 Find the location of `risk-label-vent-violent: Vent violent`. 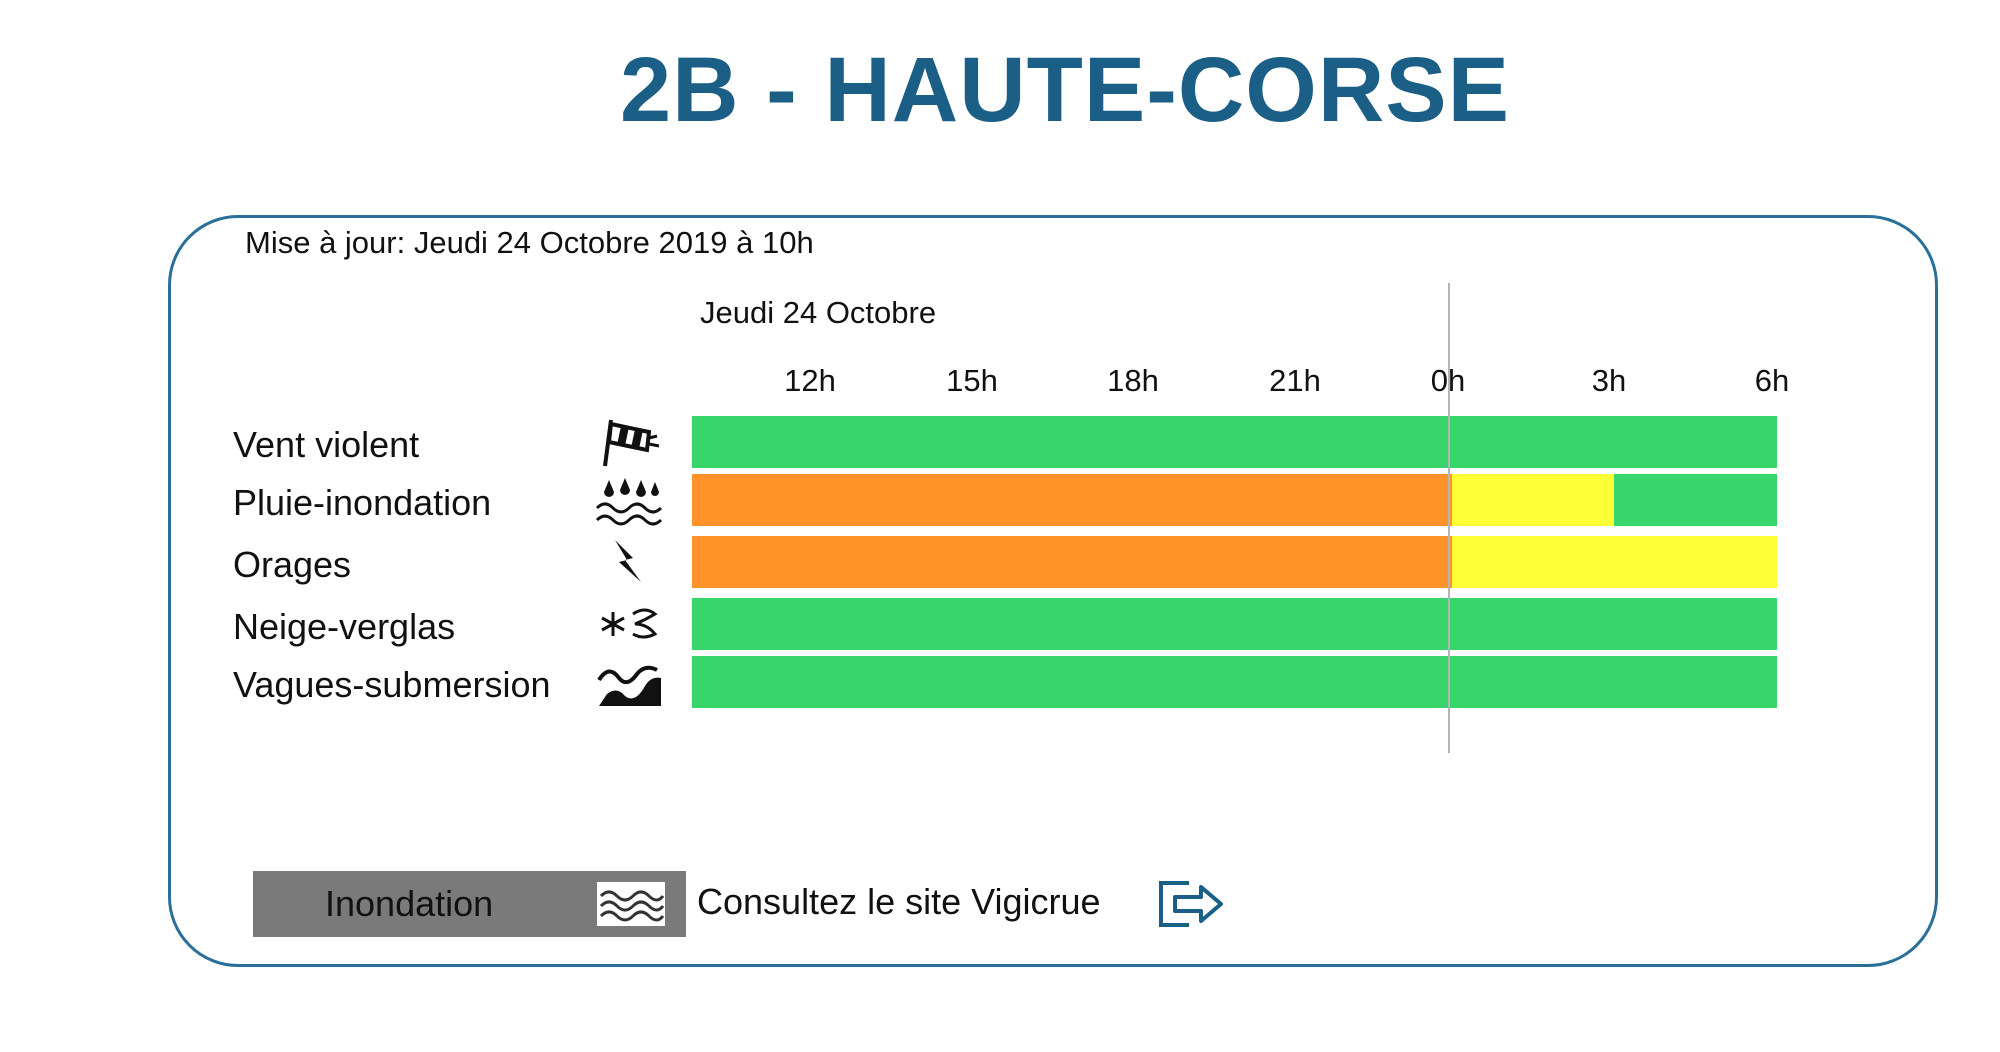

risk-label-vent-violent: Vent violent is located at coordinates (326, 444).